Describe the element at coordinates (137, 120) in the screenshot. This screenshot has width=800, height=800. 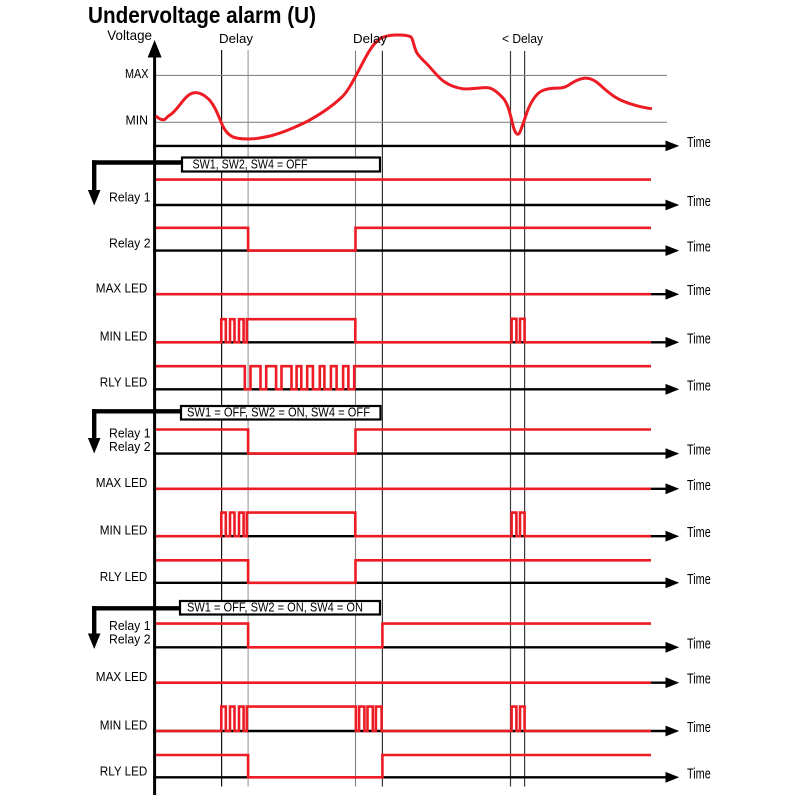
I see `svg-text: MIN` at that location.